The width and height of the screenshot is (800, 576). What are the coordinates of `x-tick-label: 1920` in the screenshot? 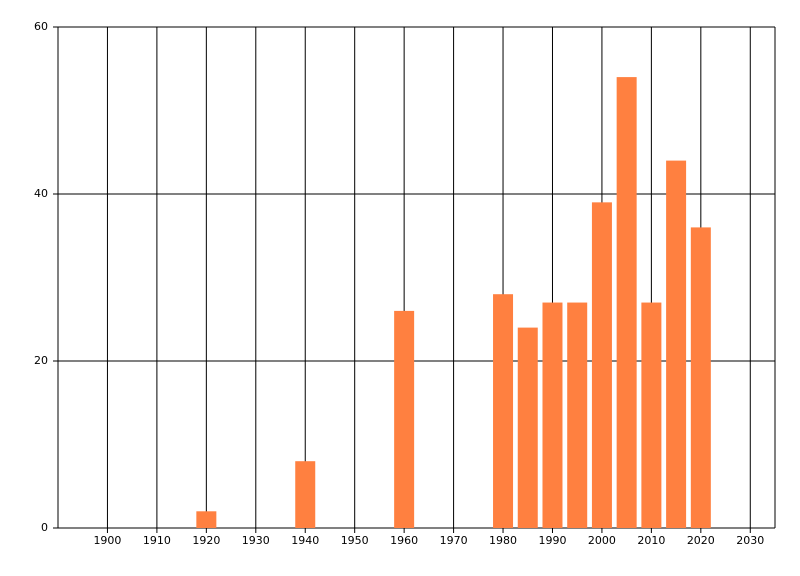 It's located at (206, 540).